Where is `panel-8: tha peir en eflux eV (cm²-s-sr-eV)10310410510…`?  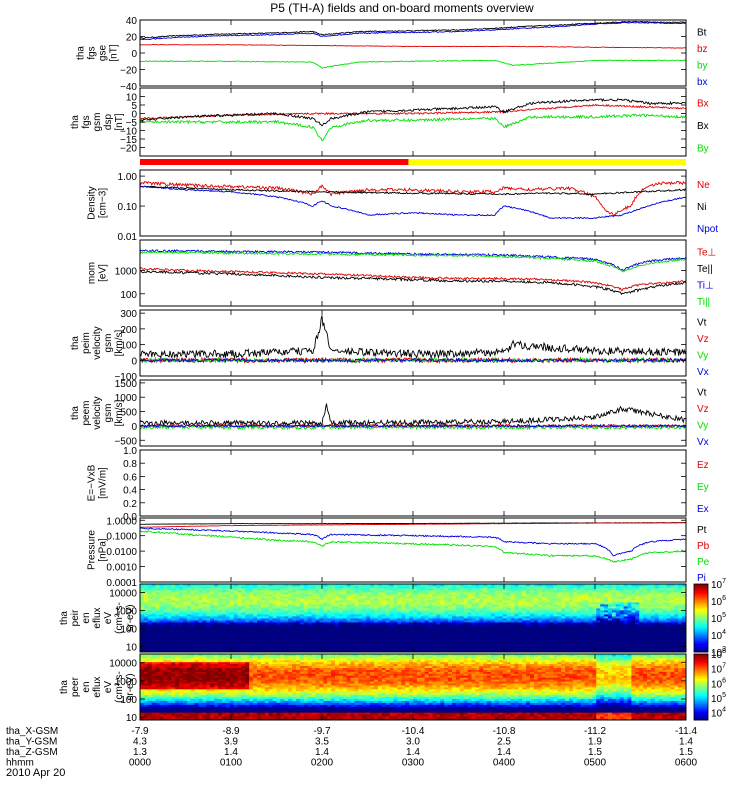
panel-8: tha peir en eflux eV (cm²-s-sr-eV)10310410510… is located at coordinates (392, 618).